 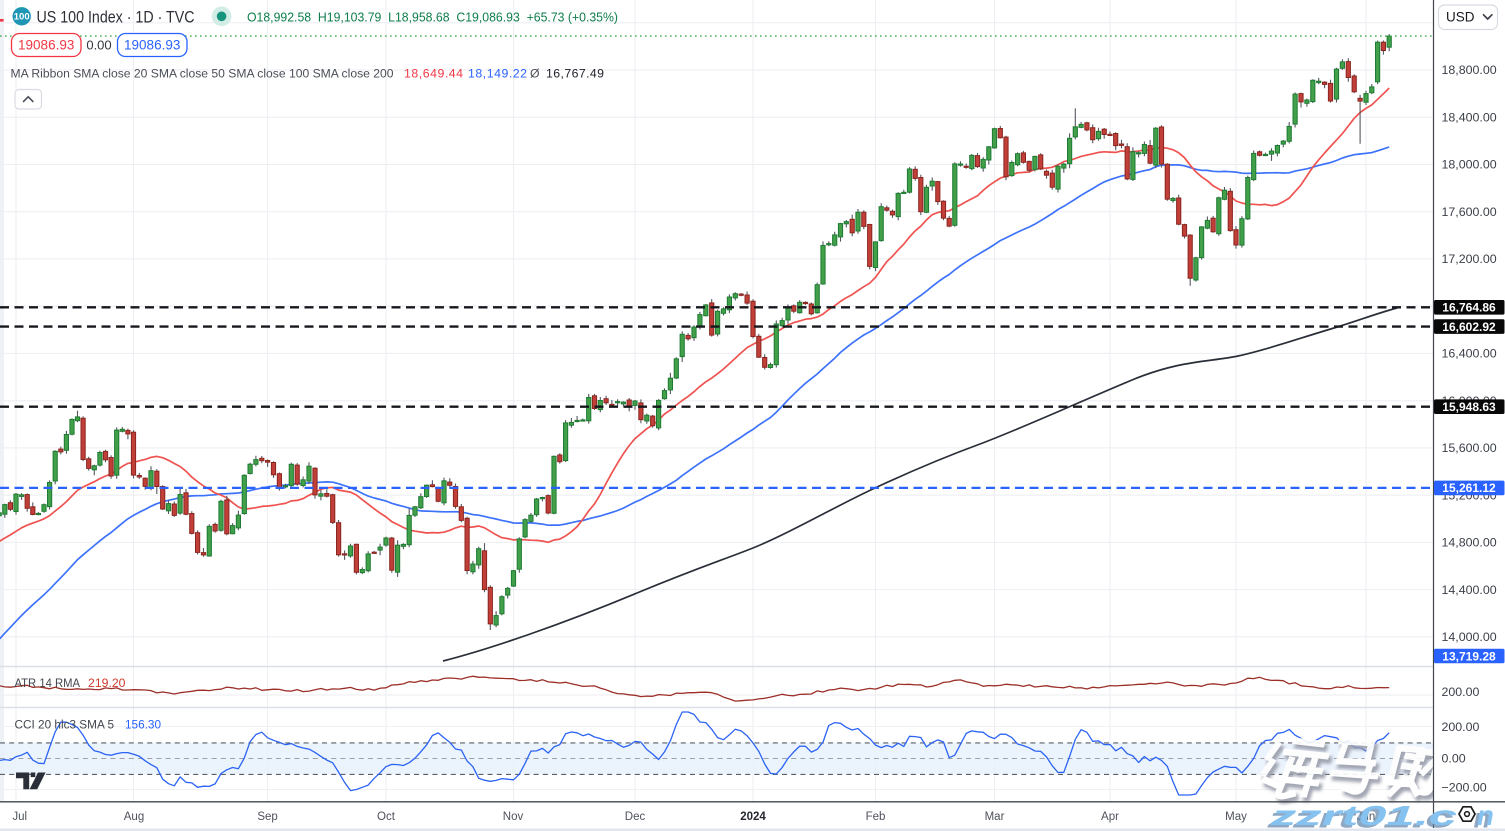 I want to click on svg-text: 18,800.00, so click(x=1469, y=70).